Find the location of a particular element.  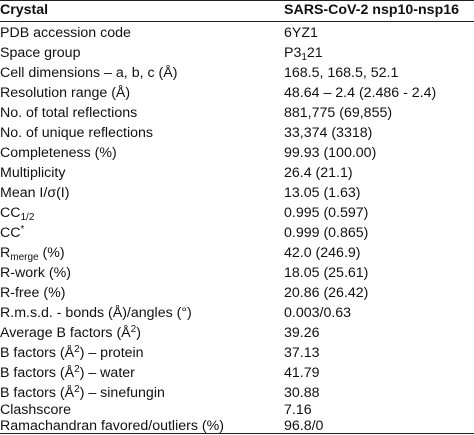

row-value: 48.64 – 2.4 (2.486 - 2.4) is located at coordinates (360, 93).